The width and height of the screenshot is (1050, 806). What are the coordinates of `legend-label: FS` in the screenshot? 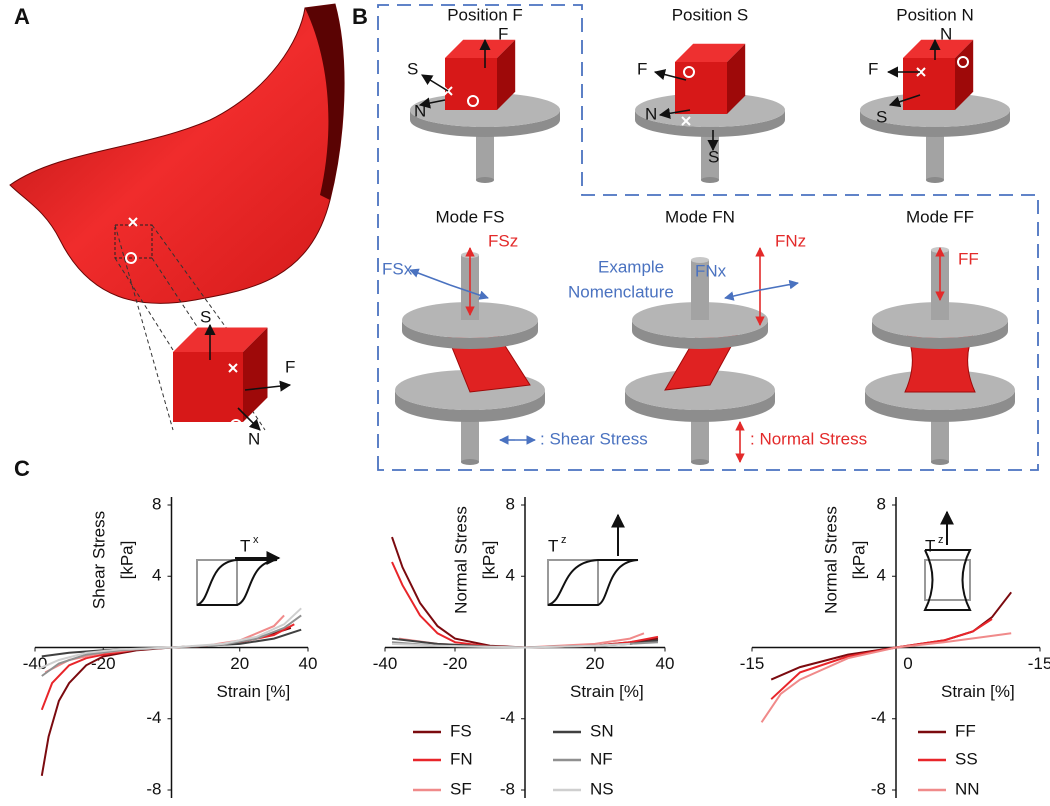 It's located at (461, 730).